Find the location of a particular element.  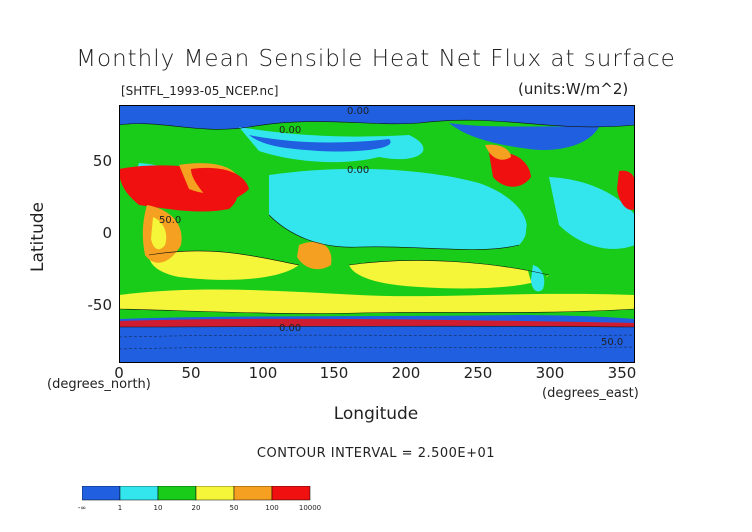

x-axis-label: Longitude is located at coordinates (376, 414).